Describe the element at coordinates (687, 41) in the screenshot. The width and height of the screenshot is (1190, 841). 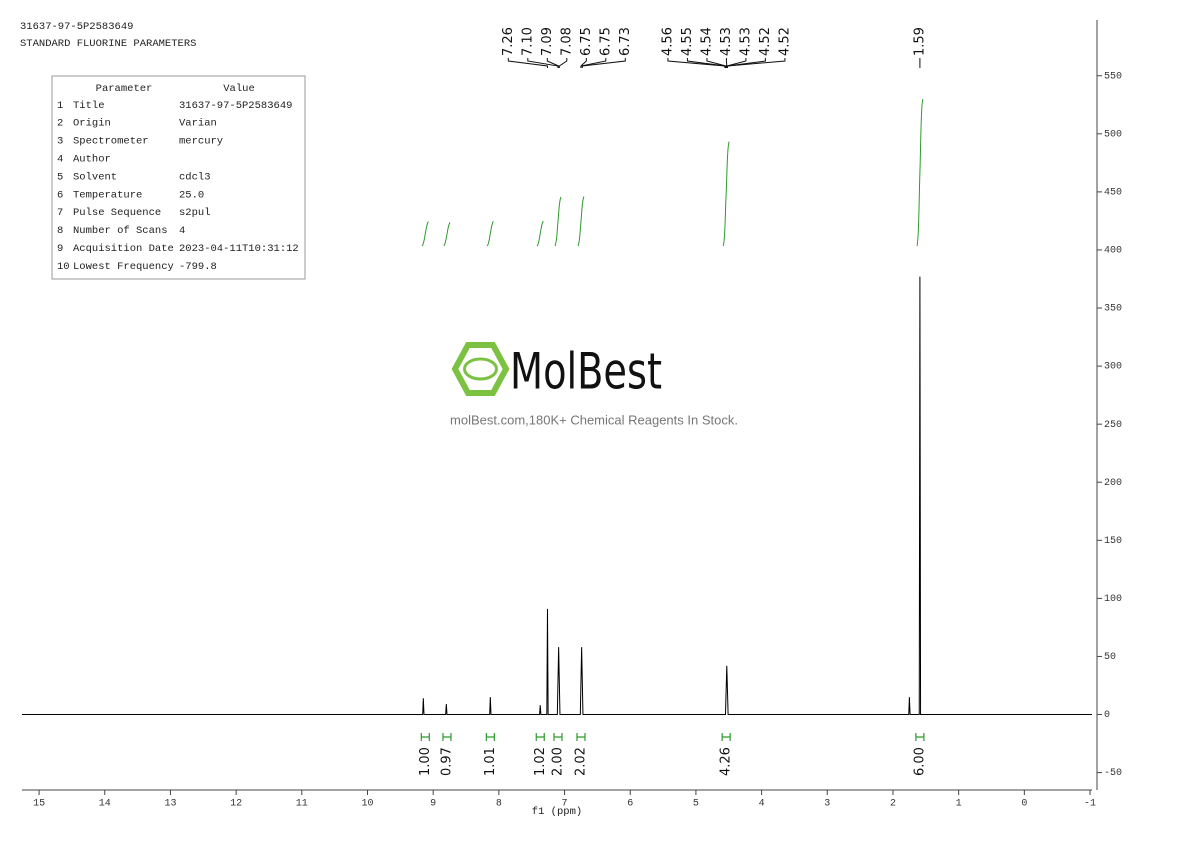
I see `peak-label: 4.55` at that location.